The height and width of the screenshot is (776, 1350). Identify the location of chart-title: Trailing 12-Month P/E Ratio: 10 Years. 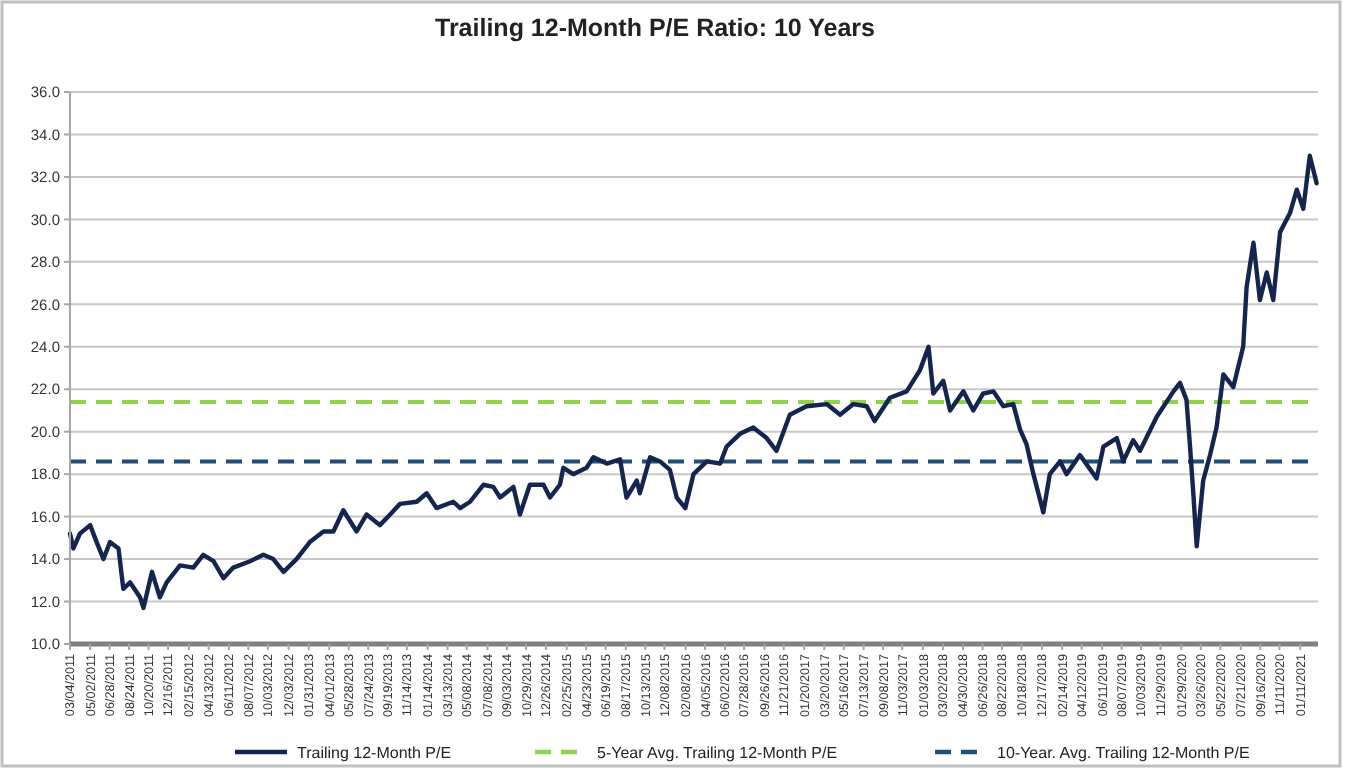
(655, 28).